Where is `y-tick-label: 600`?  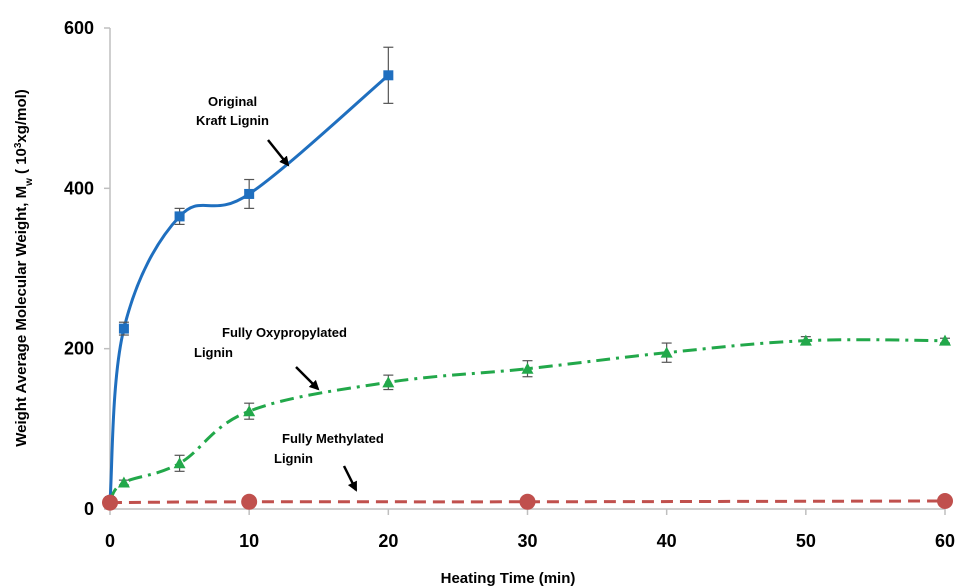
y-tick-label: 600 is located at coordinates (79, 28).